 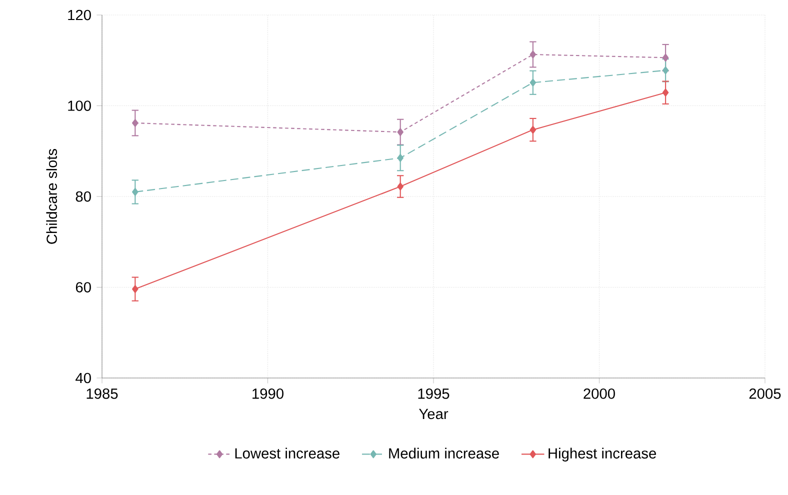 What do you see at coordinates (765, 393) in the screenshot?
I see `x-tick-label: 2005` at bounding box center [765, 393].